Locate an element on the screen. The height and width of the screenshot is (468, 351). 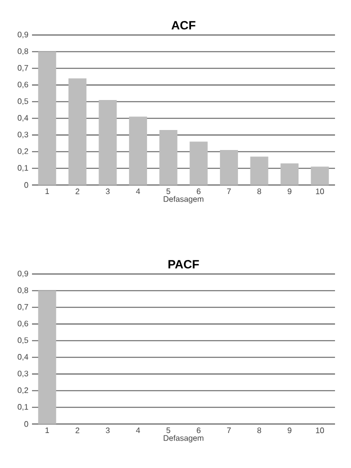
chart-title: ACF is located at coordinates (184, 25).